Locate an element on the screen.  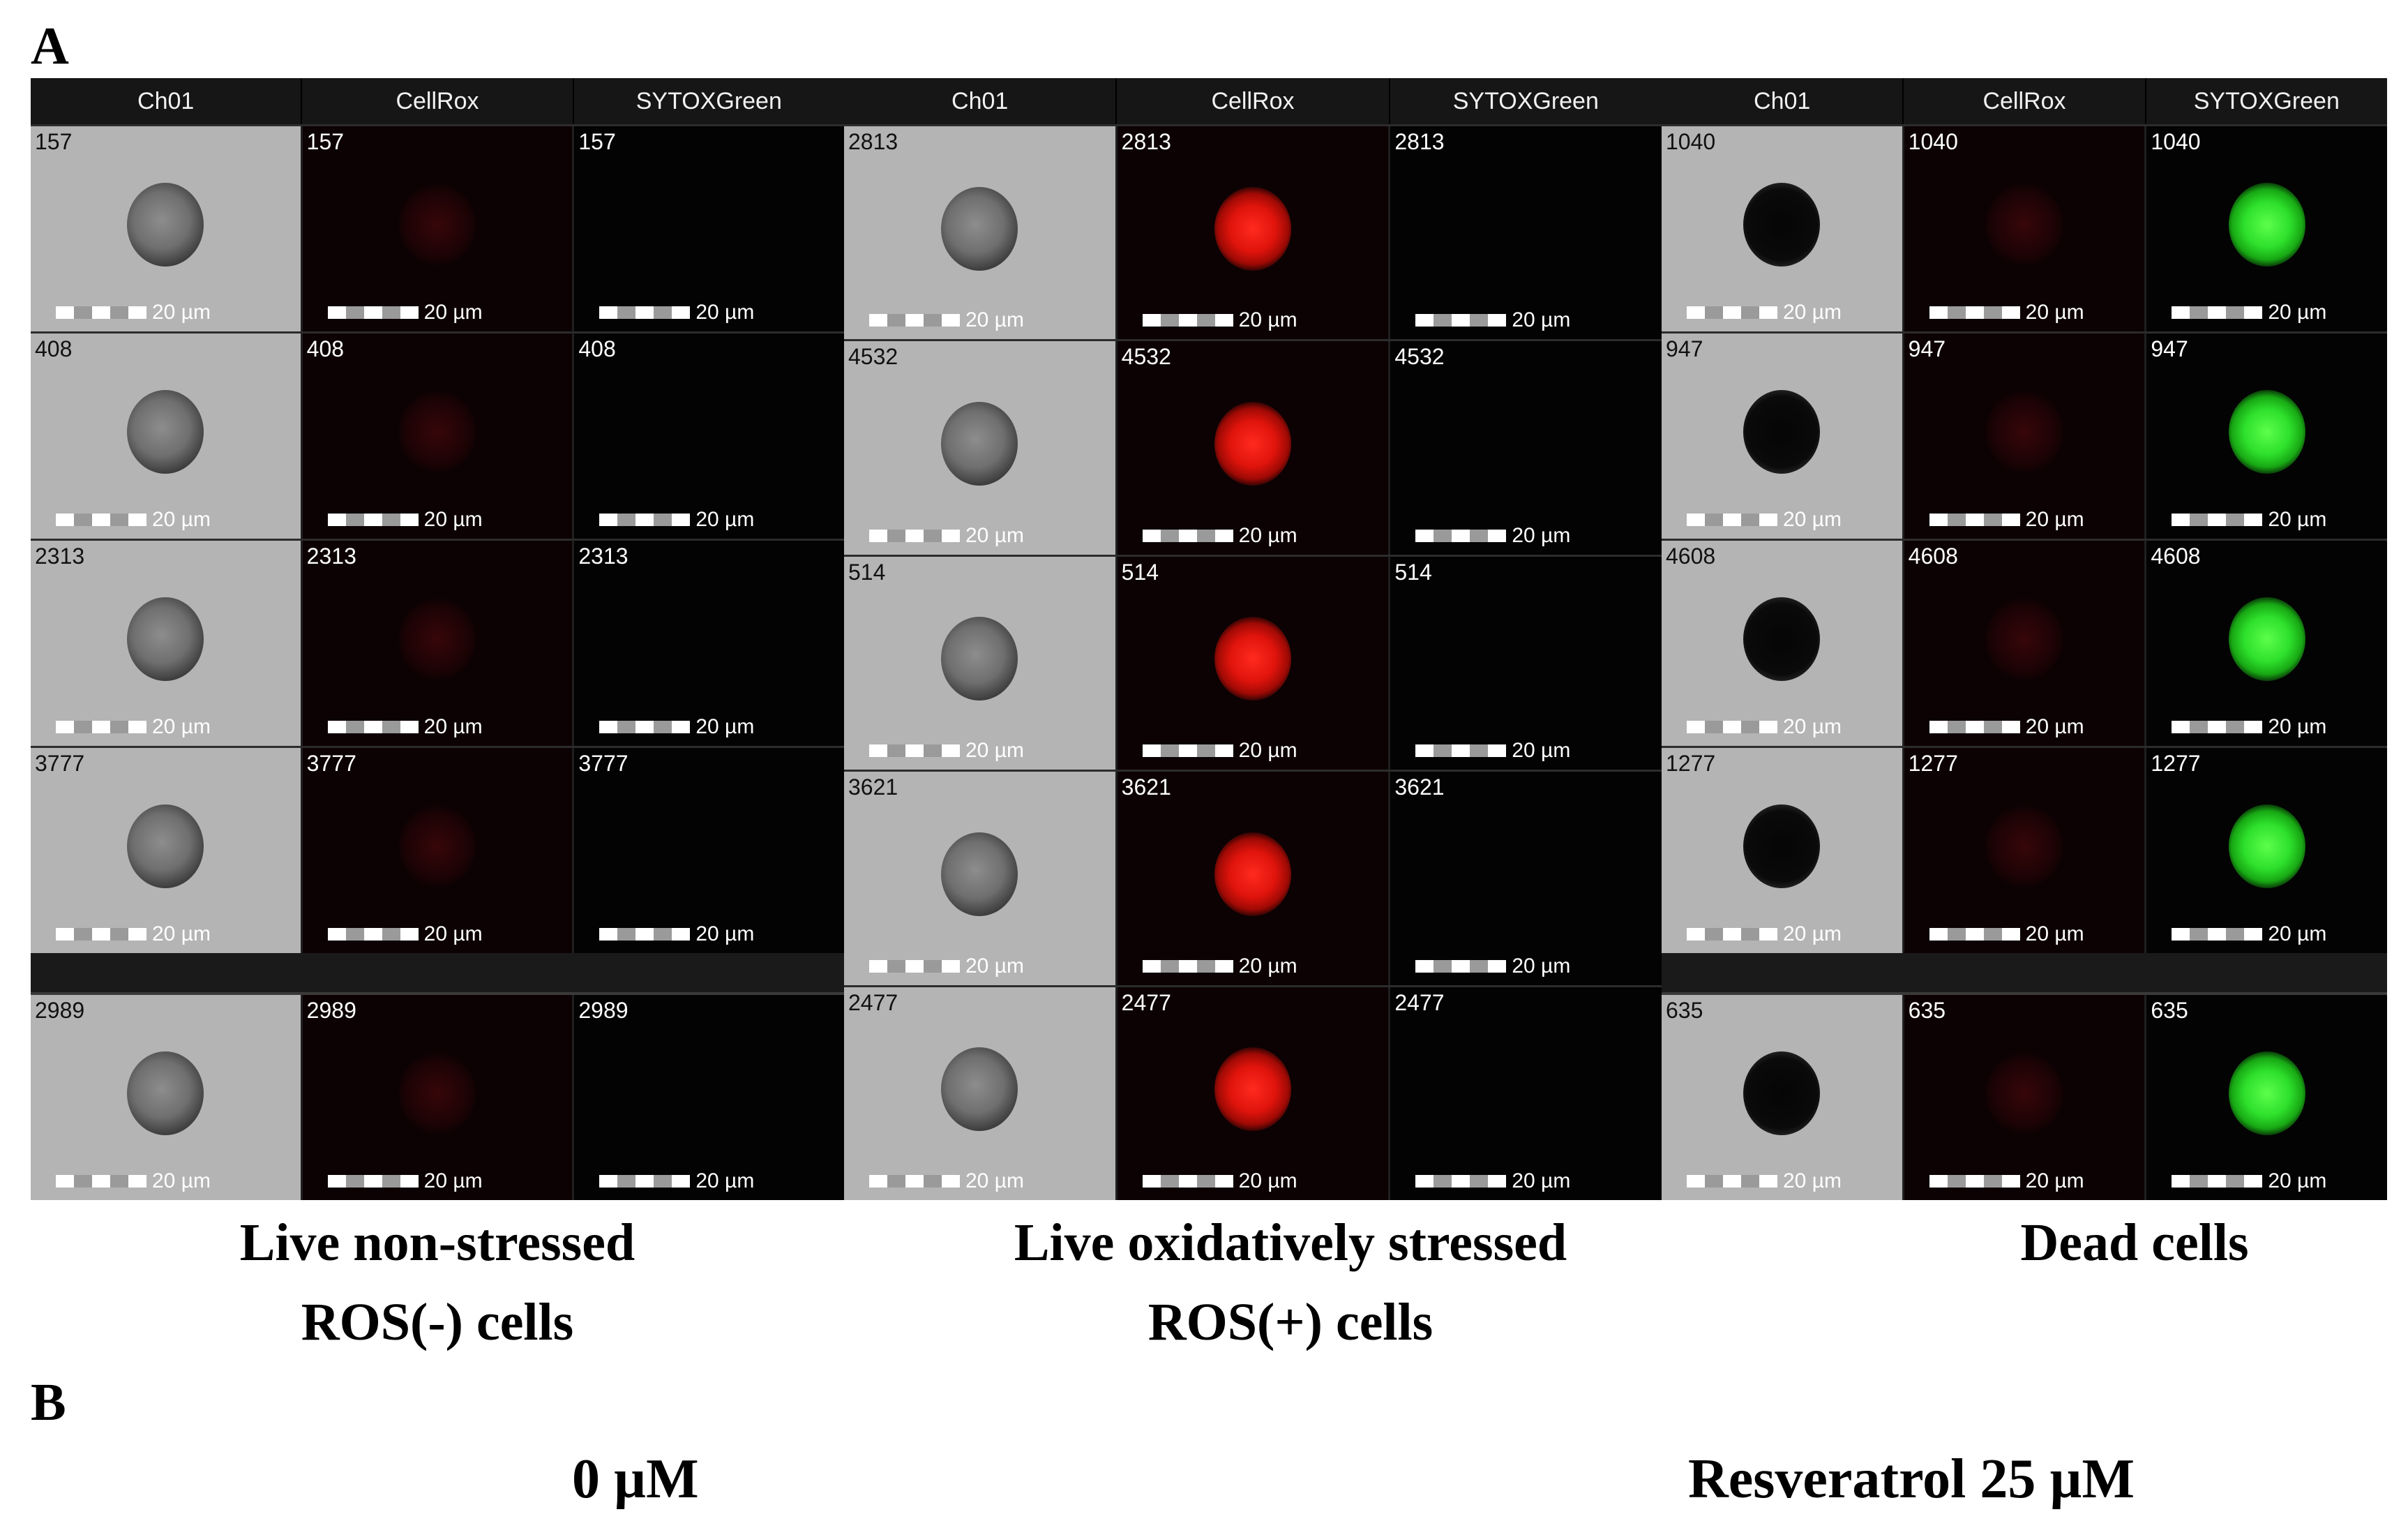
event-id-label: 2313 is located at coordinates (331, 556).